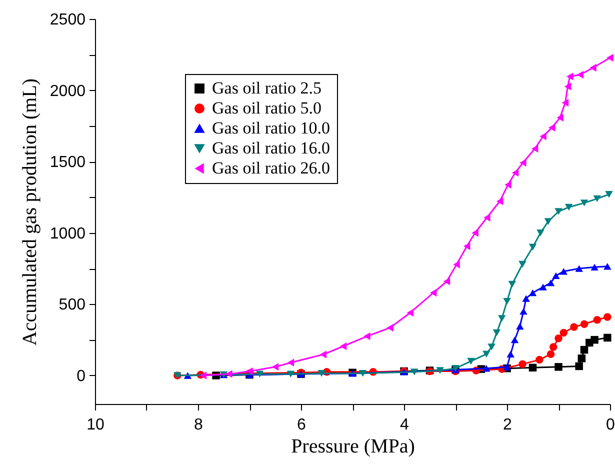  I want to click on legend-label: Gas oil ratio 5.0, so click(267, 108).